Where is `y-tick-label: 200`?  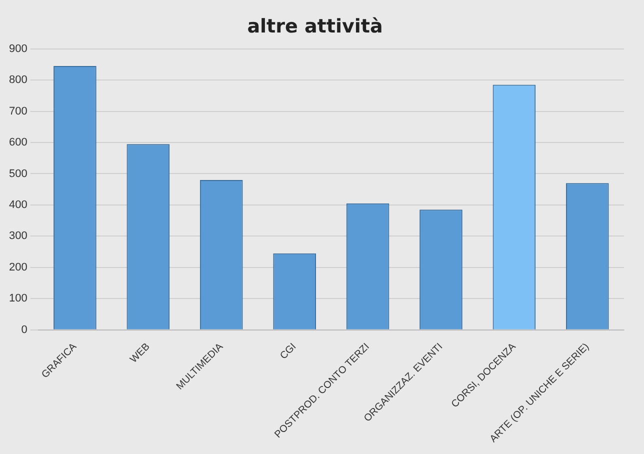
y-tick-label: 200 is located at coordinates (18, 267).